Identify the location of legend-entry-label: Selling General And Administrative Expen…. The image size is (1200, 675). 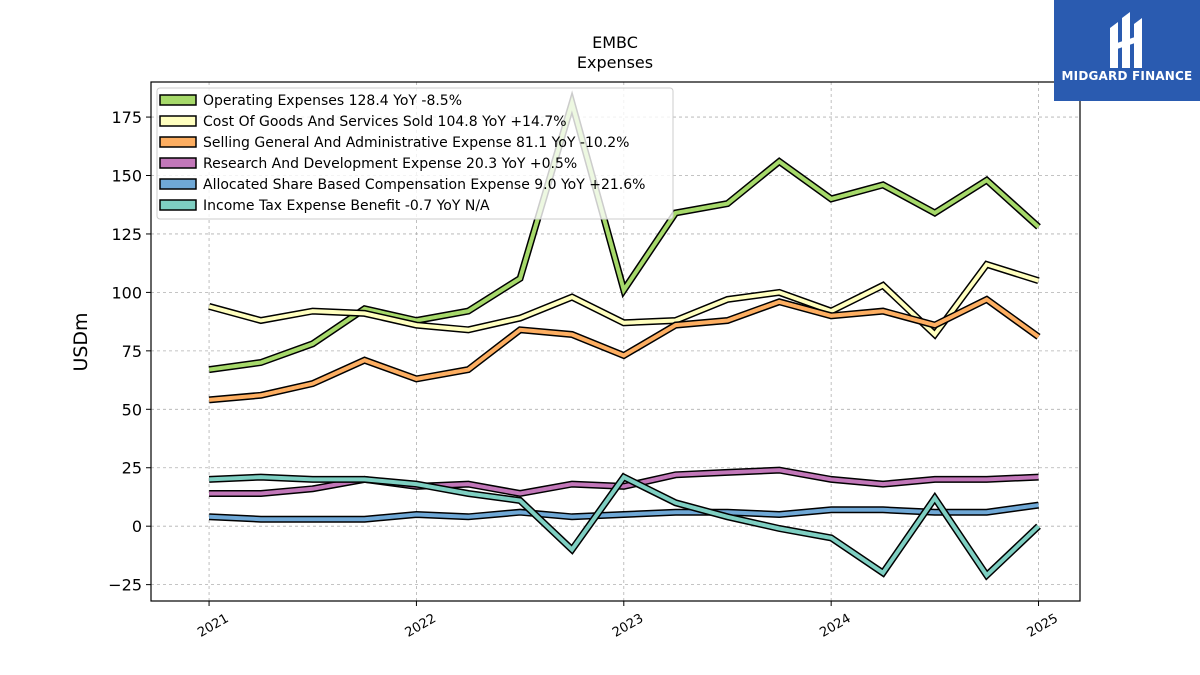
(416, 143).